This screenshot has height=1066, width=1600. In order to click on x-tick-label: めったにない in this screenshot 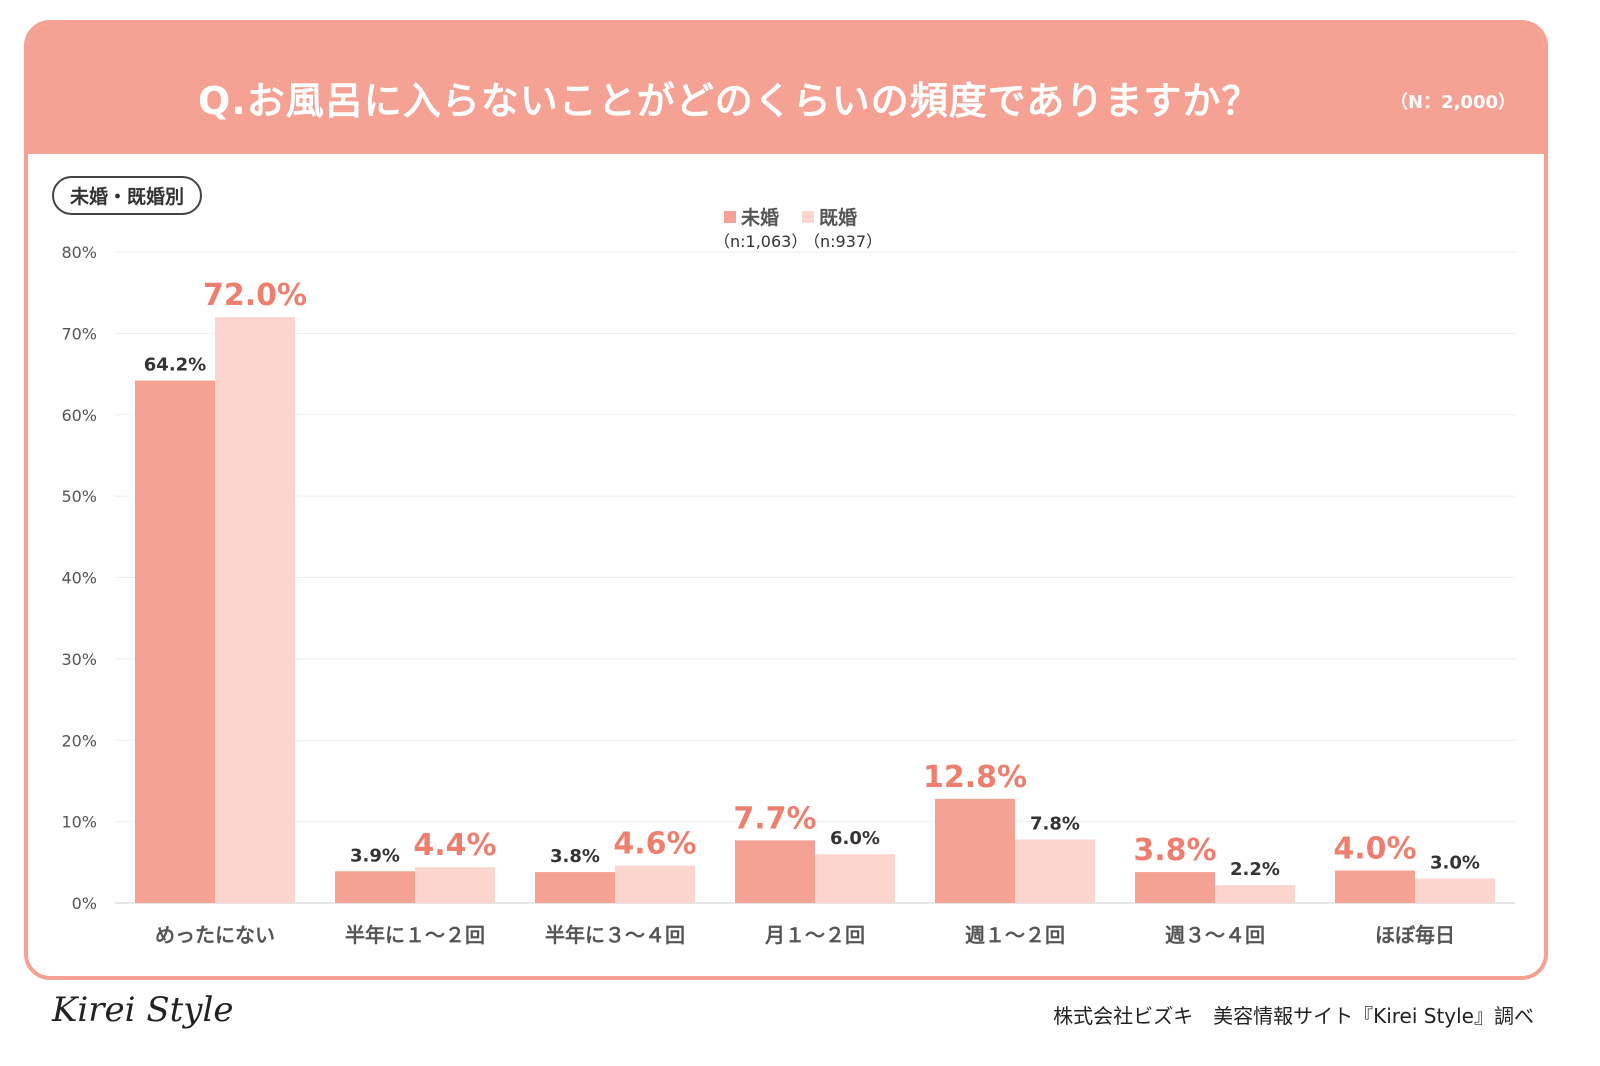, I will do `click(215, 935)`.